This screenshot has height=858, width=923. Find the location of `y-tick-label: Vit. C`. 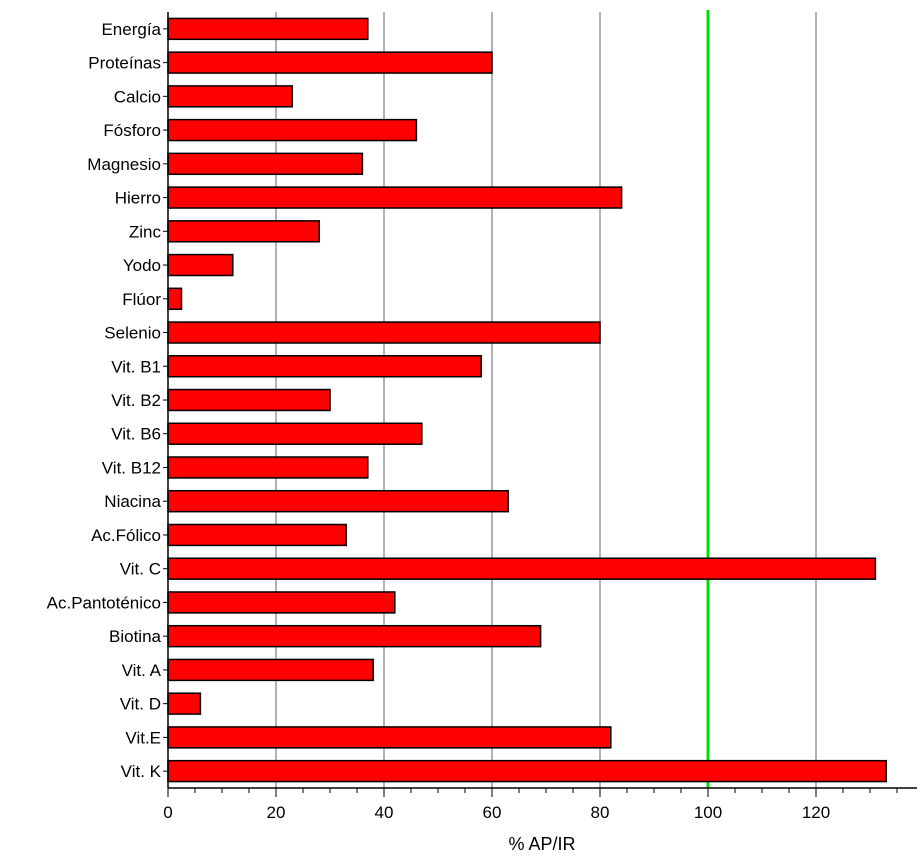

y-tick-label: Vit. C is located at coordinates (140, 569).